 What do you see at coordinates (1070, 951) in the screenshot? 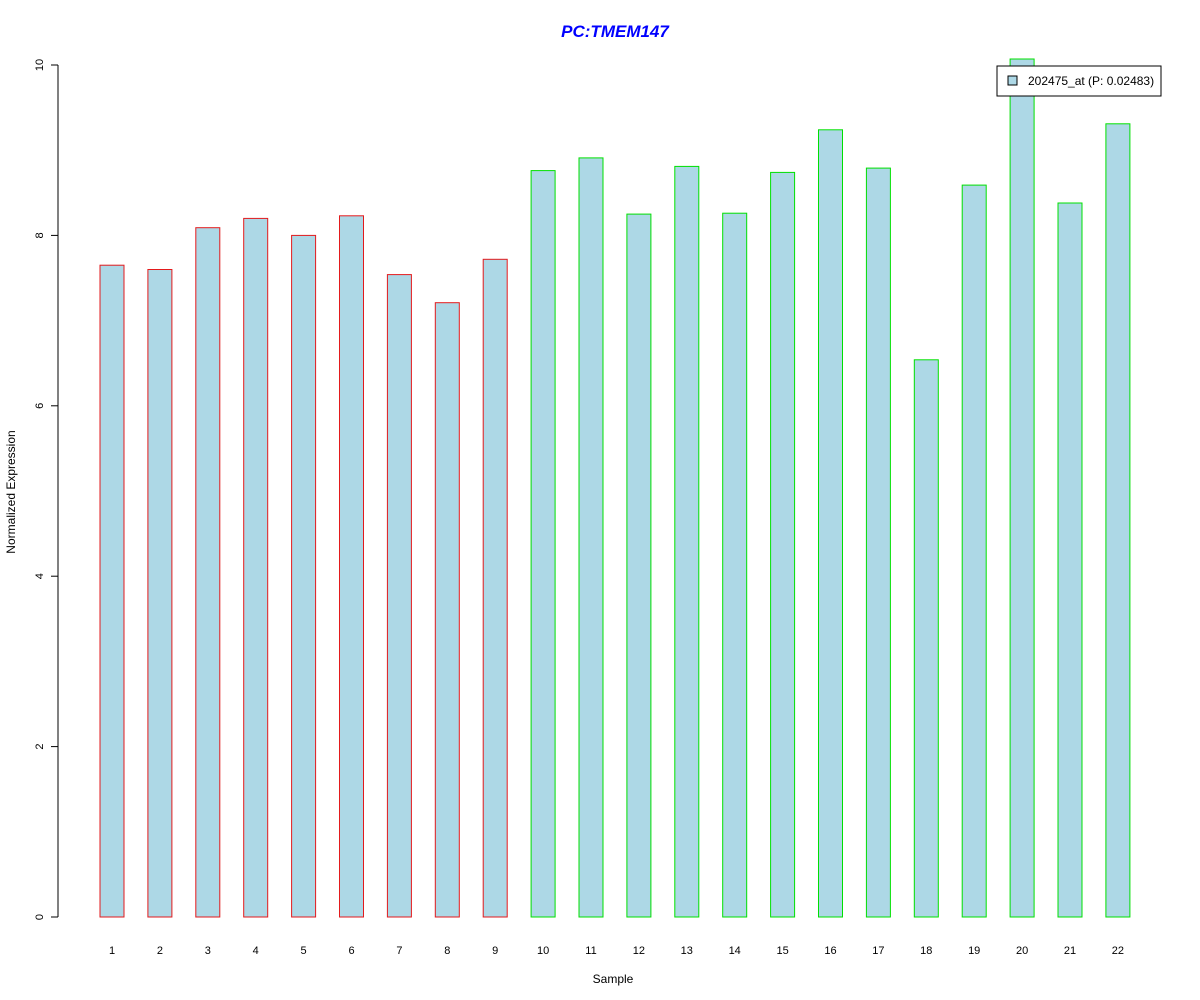
I see `x-tick-label: 21` at bounding box center [1070, 951].